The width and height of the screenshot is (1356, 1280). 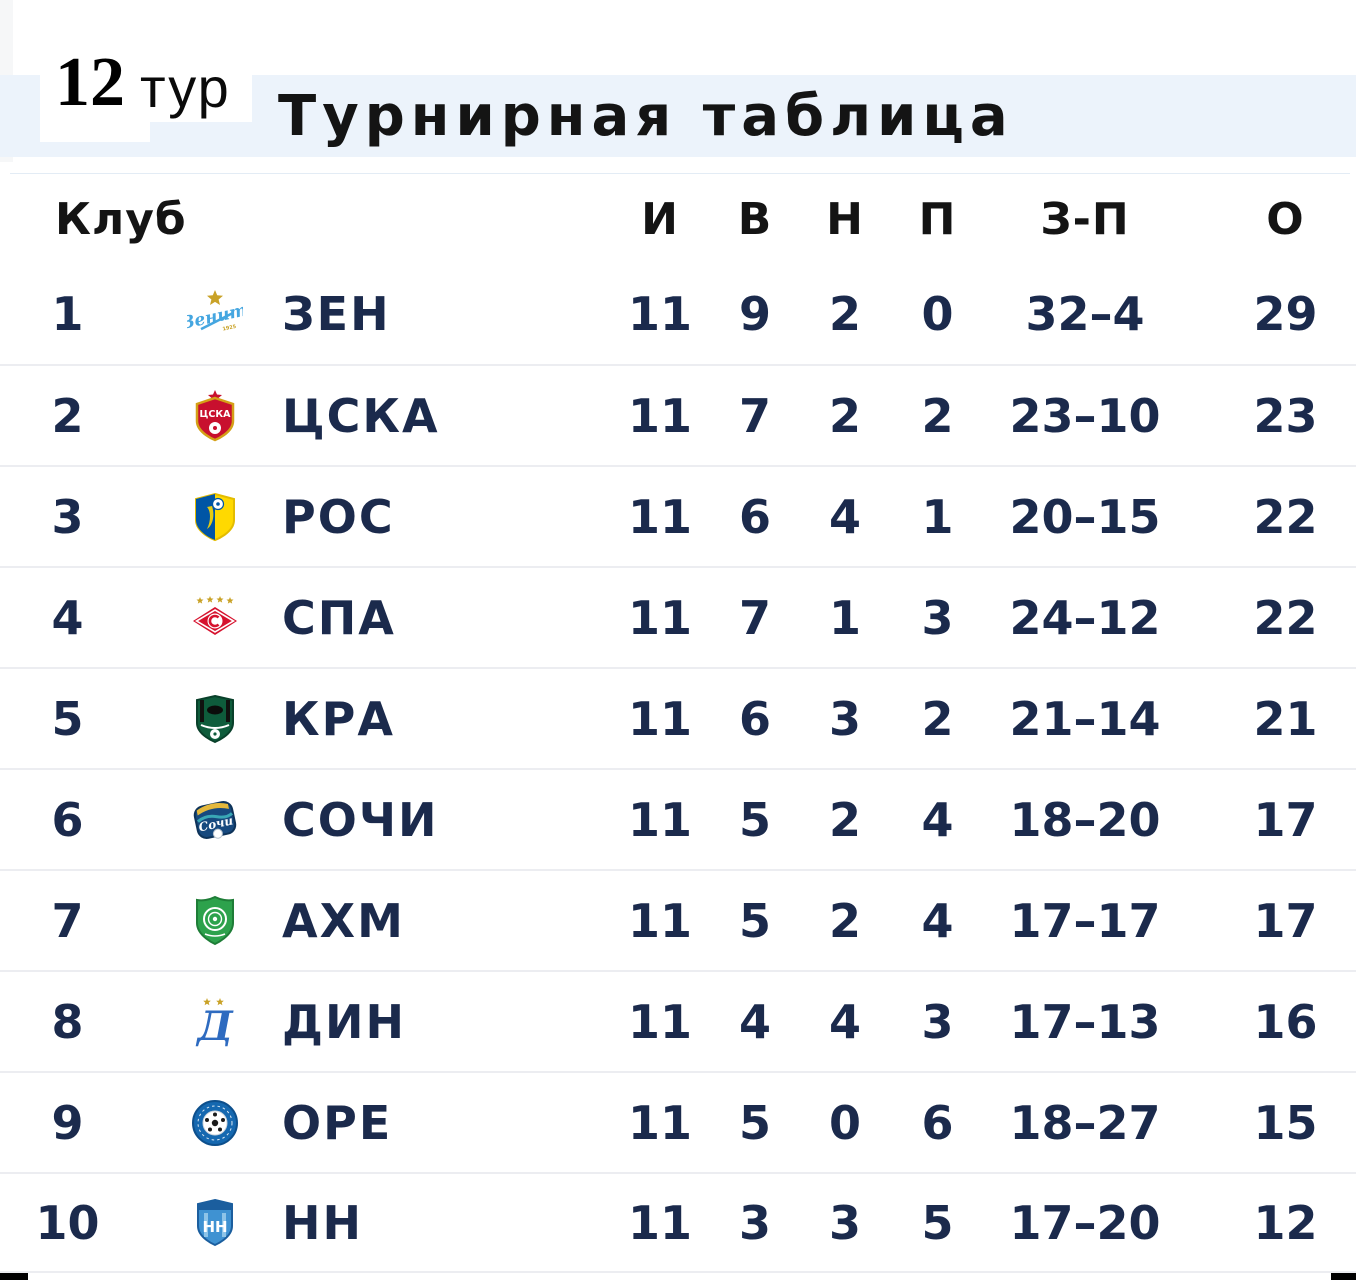 I want to click on column-header-played: И, so click(x=660, y=219).